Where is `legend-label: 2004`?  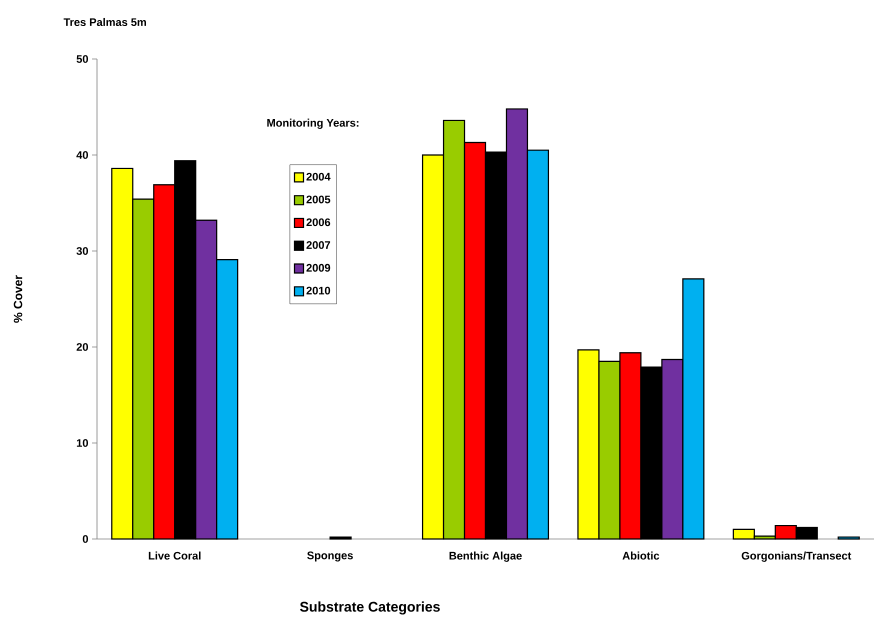
legend-label: 2004 is located at coordinates (318, 176).